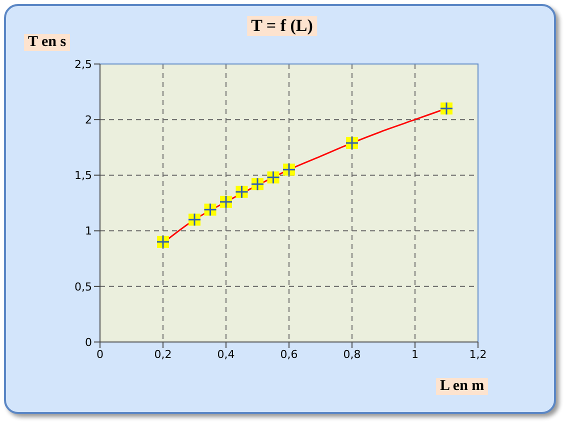  I want to click on y-tick-label: 0, so click(88, 342).